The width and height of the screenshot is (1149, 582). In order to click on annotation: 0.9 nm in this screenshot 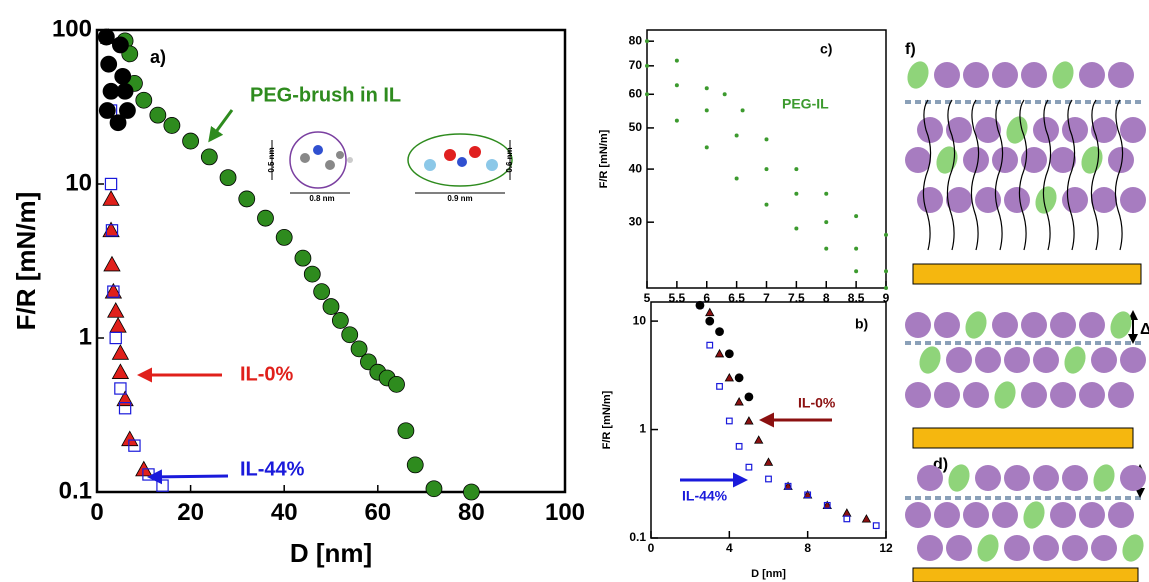, I will do `click(459, 198)`.